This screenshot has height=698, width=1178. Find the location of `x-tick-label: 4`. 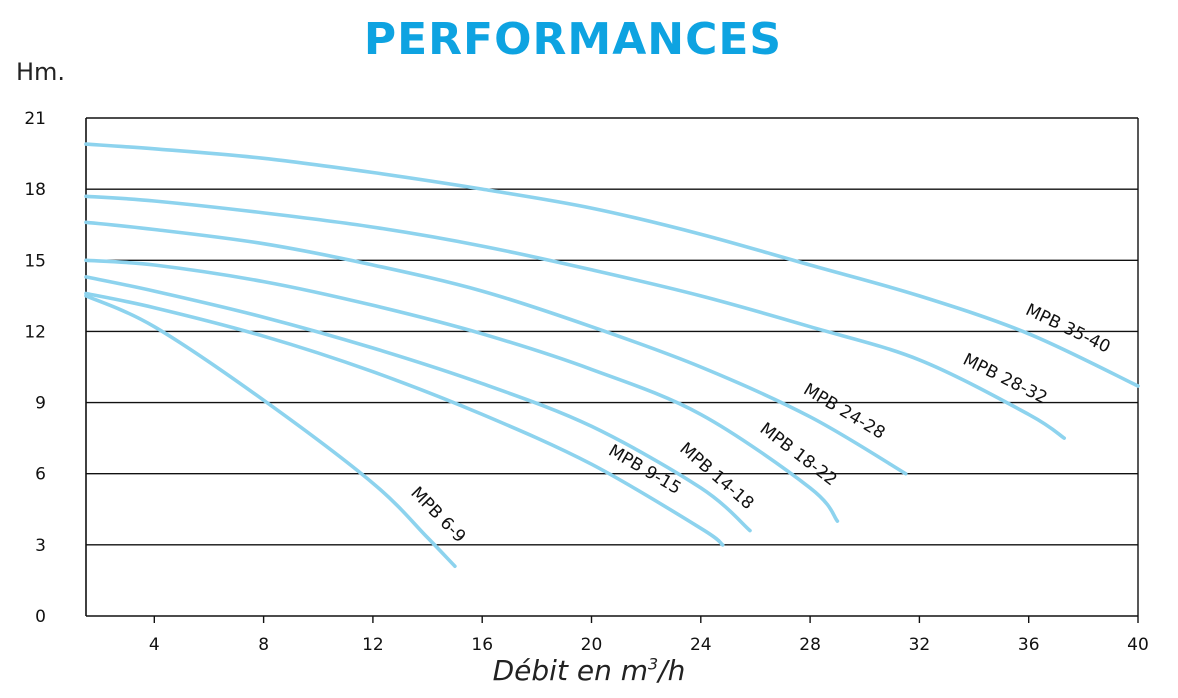

x-tick-label: 4 is located at coordinates (154, 645).